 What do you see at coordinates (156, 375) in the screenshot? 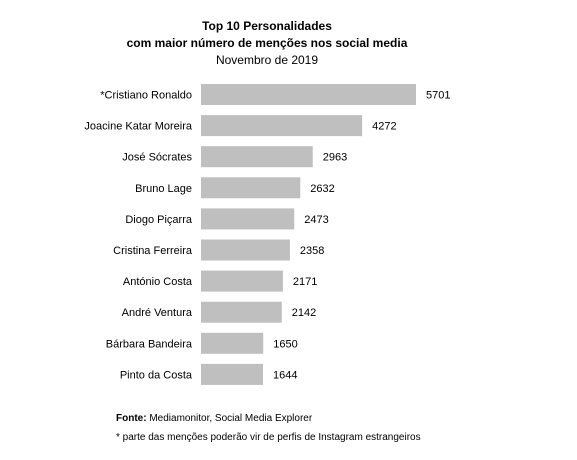
I see `category-label-10: Pinto da Costa` at bounding box center [156, 375].